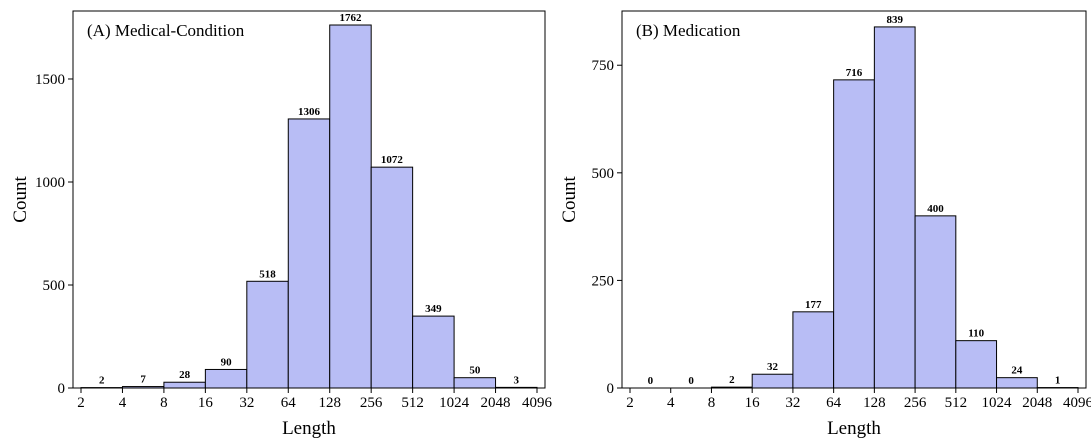 The width and height of the screenshot is (1091, 438). What do you see at coordinates (813, 305) in the screenshot?
I see `panel-b-data-label: 177` at bounding box center [813, 305].